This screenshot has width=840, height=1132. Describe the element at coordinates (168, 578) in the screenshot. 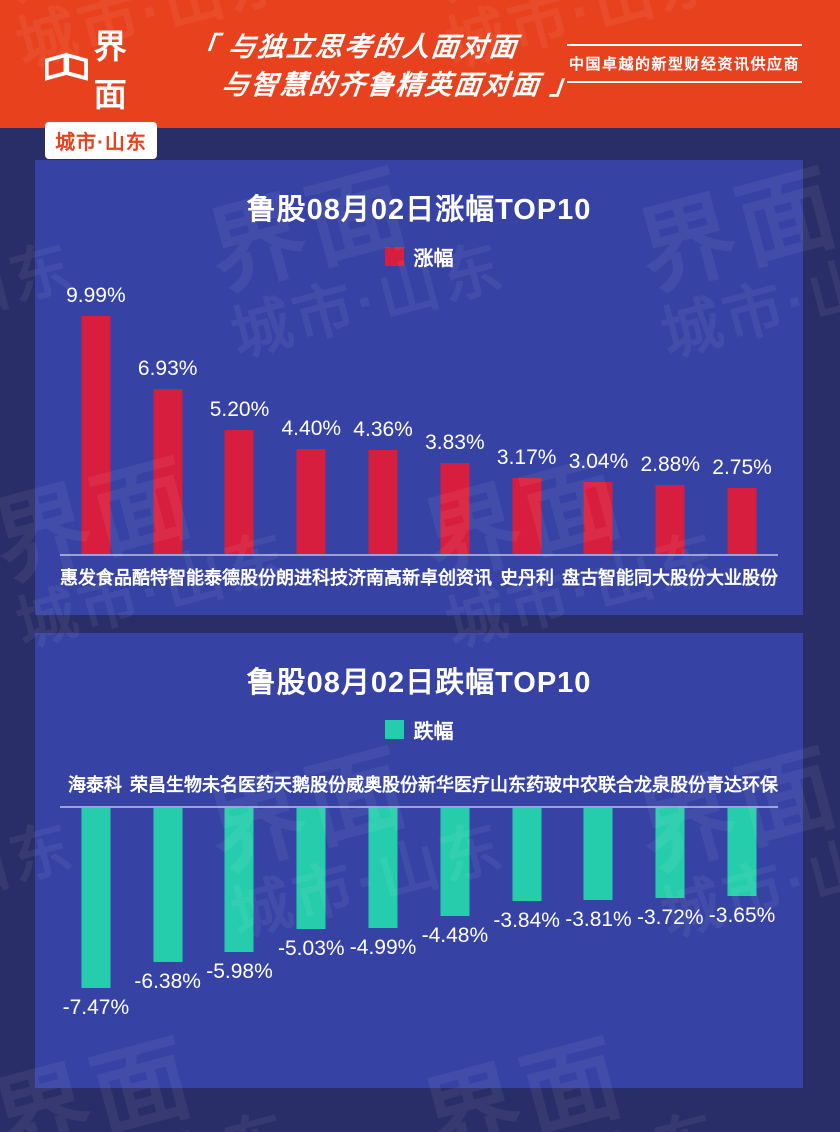

I see `category-label: 酷特智能` at that location.